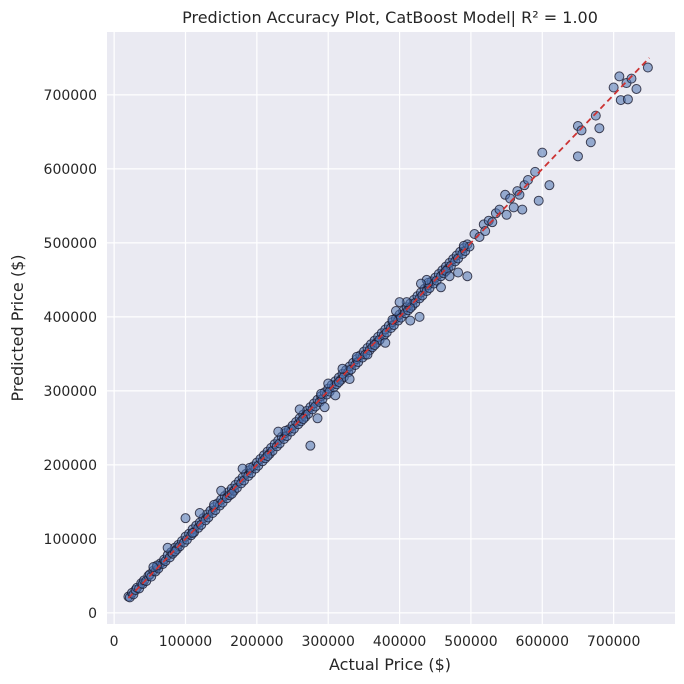  Describe the element at coordinates (70, 244) in the screenshot. I see `y-tick-label: 500000` at that location.